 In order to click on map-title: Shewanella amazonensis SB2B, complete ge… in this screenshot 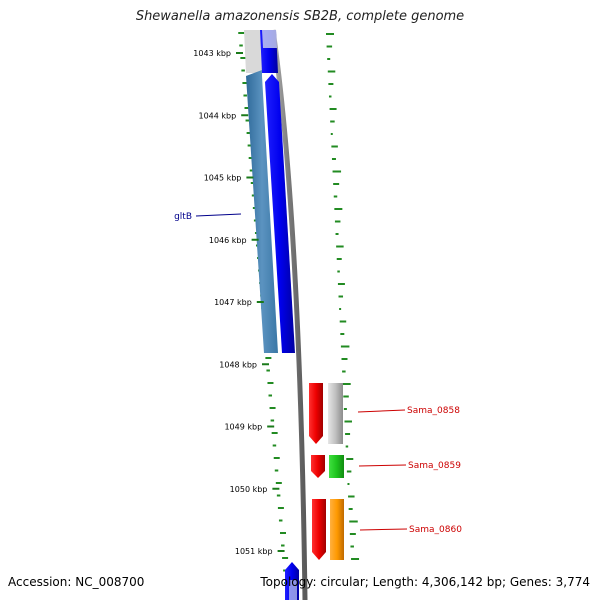, I will do `click(300, 16)`.